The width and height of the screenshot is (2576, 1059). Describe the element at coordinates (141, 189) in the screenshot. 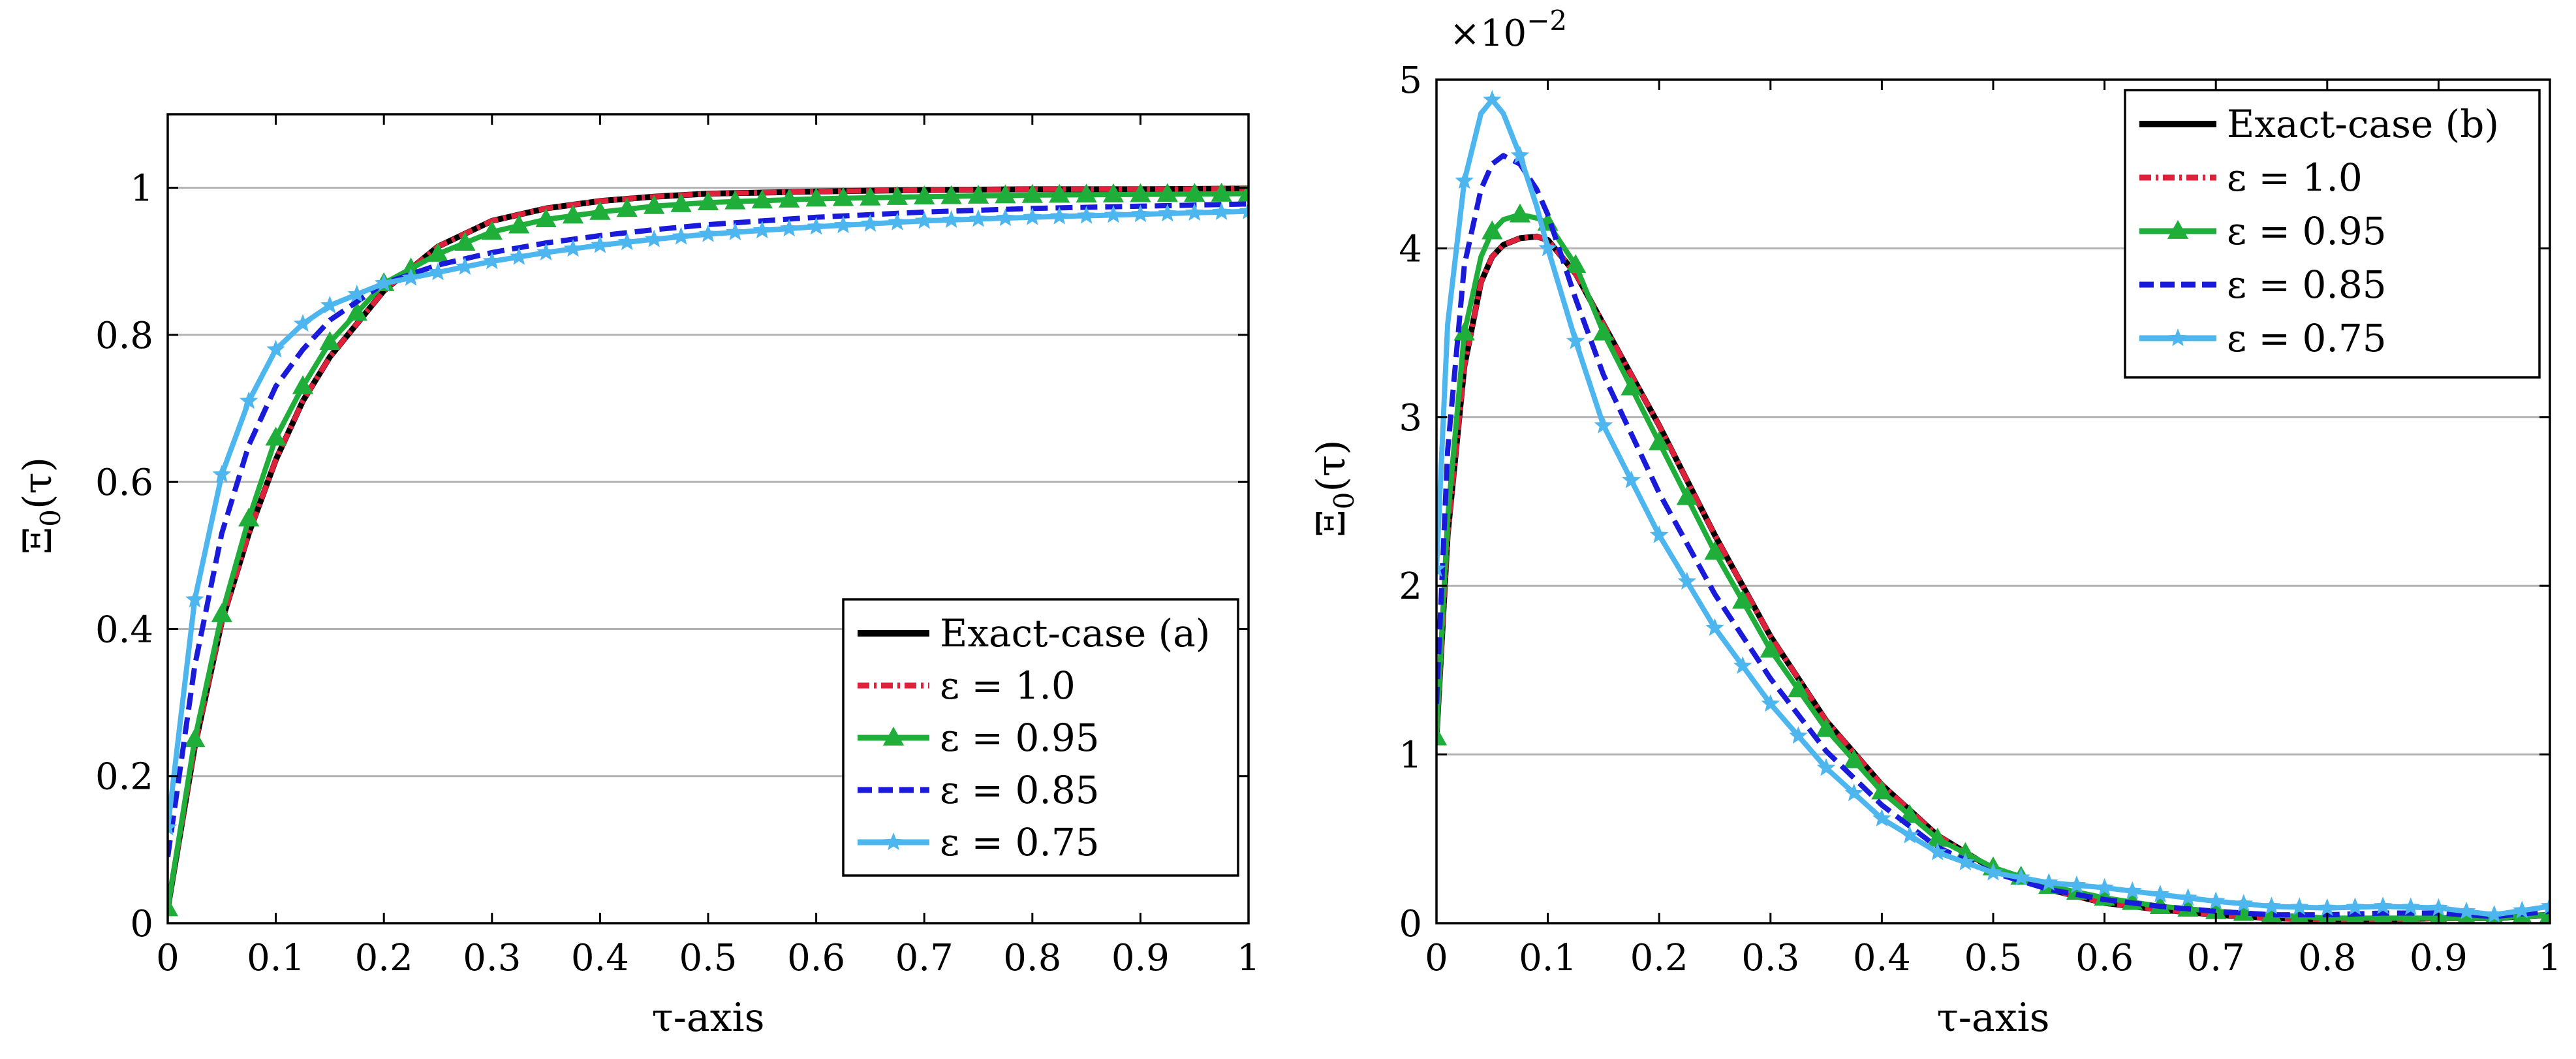

I see `y-tick-label: 1` at that location.